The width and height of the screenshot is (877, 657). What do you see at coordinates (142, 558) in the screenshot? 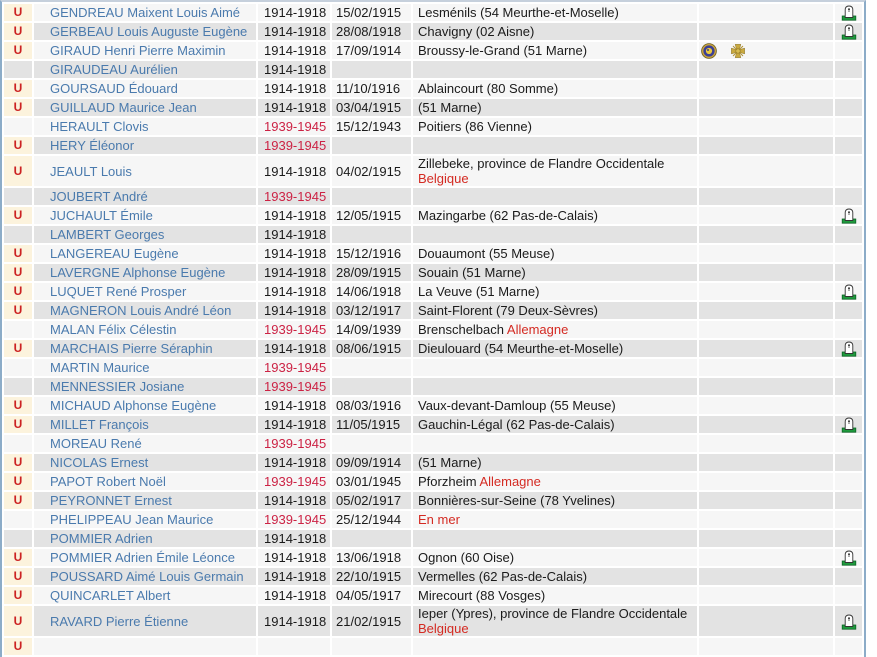
I see `record-link: POMMIER Adrien Émile Léonce` at bounding box center [142, 558].